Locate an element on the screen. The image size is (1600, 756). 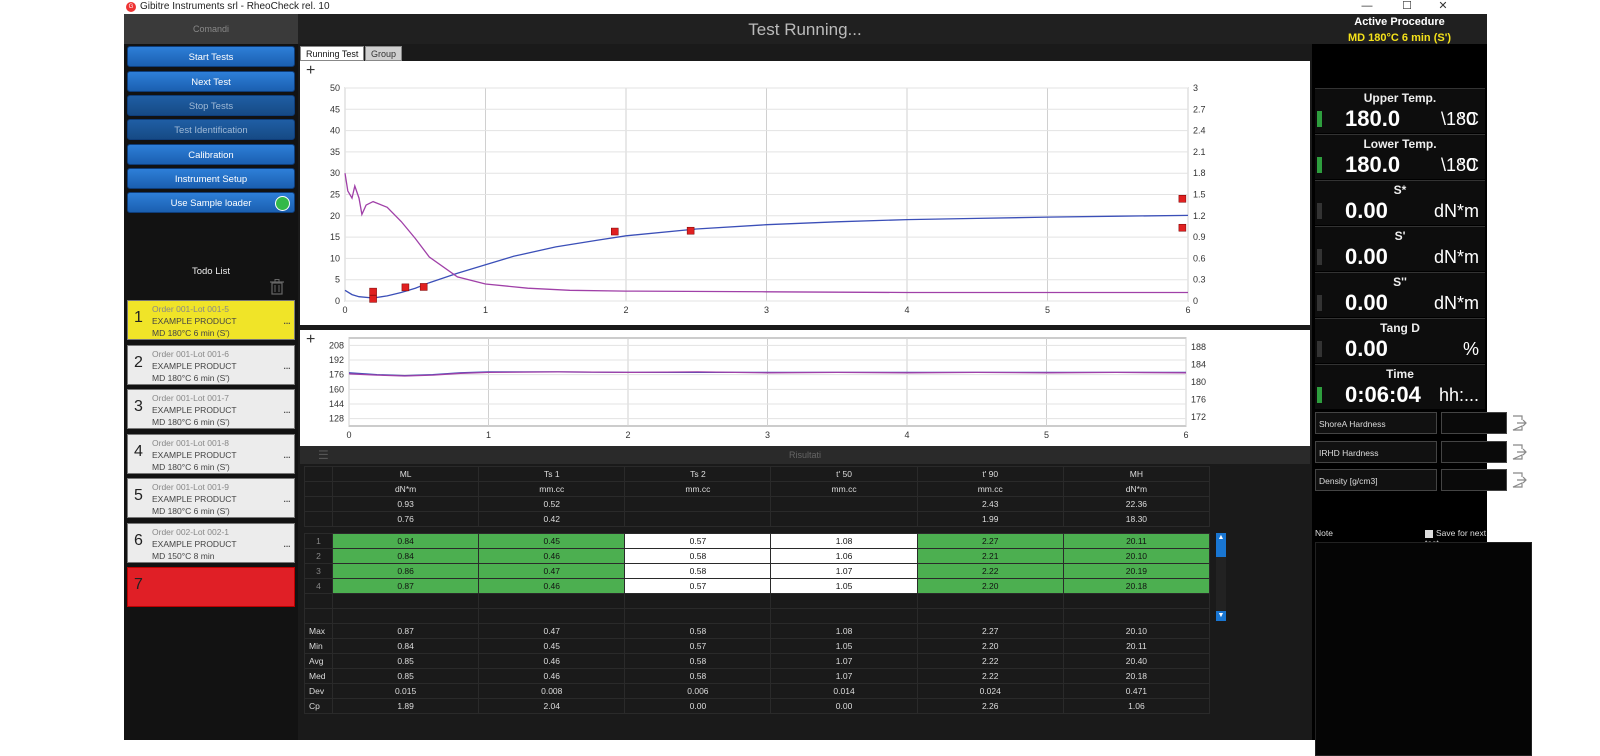
table-row: 1 0.84 0.45 0.57 1.08 2.27 20.11 is located at coordinates (757, 541).